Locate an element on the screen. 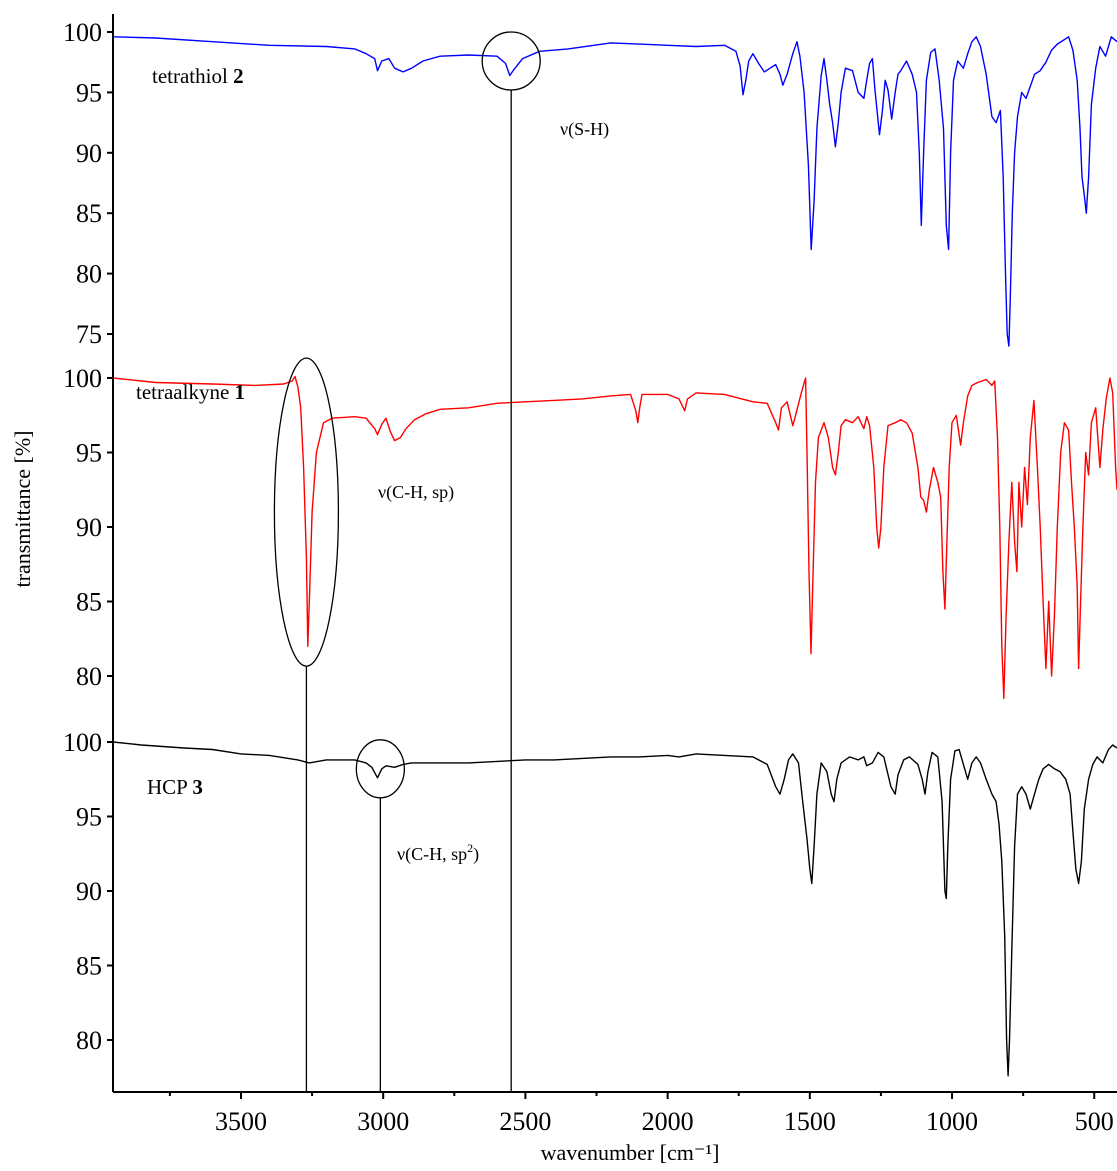 This screenshot has height=1171, width=1117. annotation-s-h: ν(S-H) is located at coordinates (584, 129).